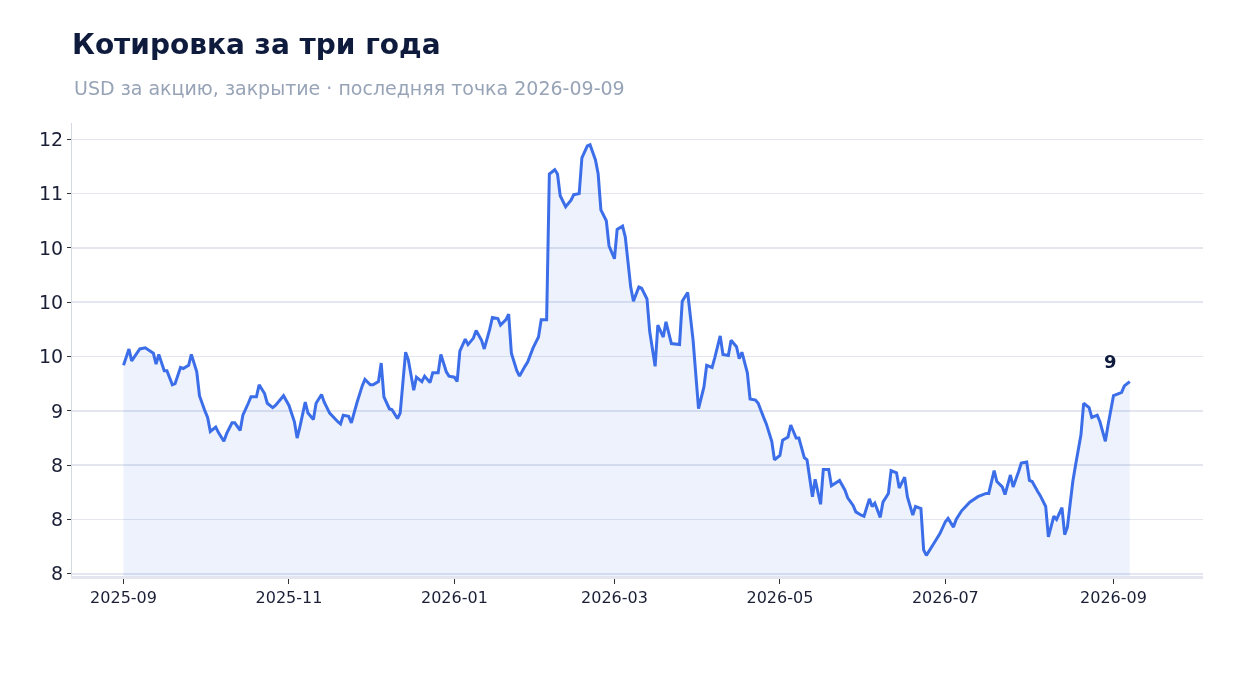 Image resolution: width=1234 pixels, height=693 pixels. Describe the element at coordinates (256, 44) in the screenshot. I see `chart-title: Котировка за три года` at that location.